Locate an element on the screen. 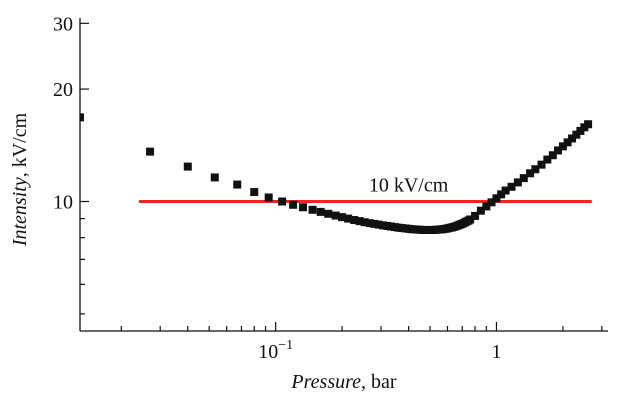  y-tick-label: 20 is located at coordinates (63, 90).